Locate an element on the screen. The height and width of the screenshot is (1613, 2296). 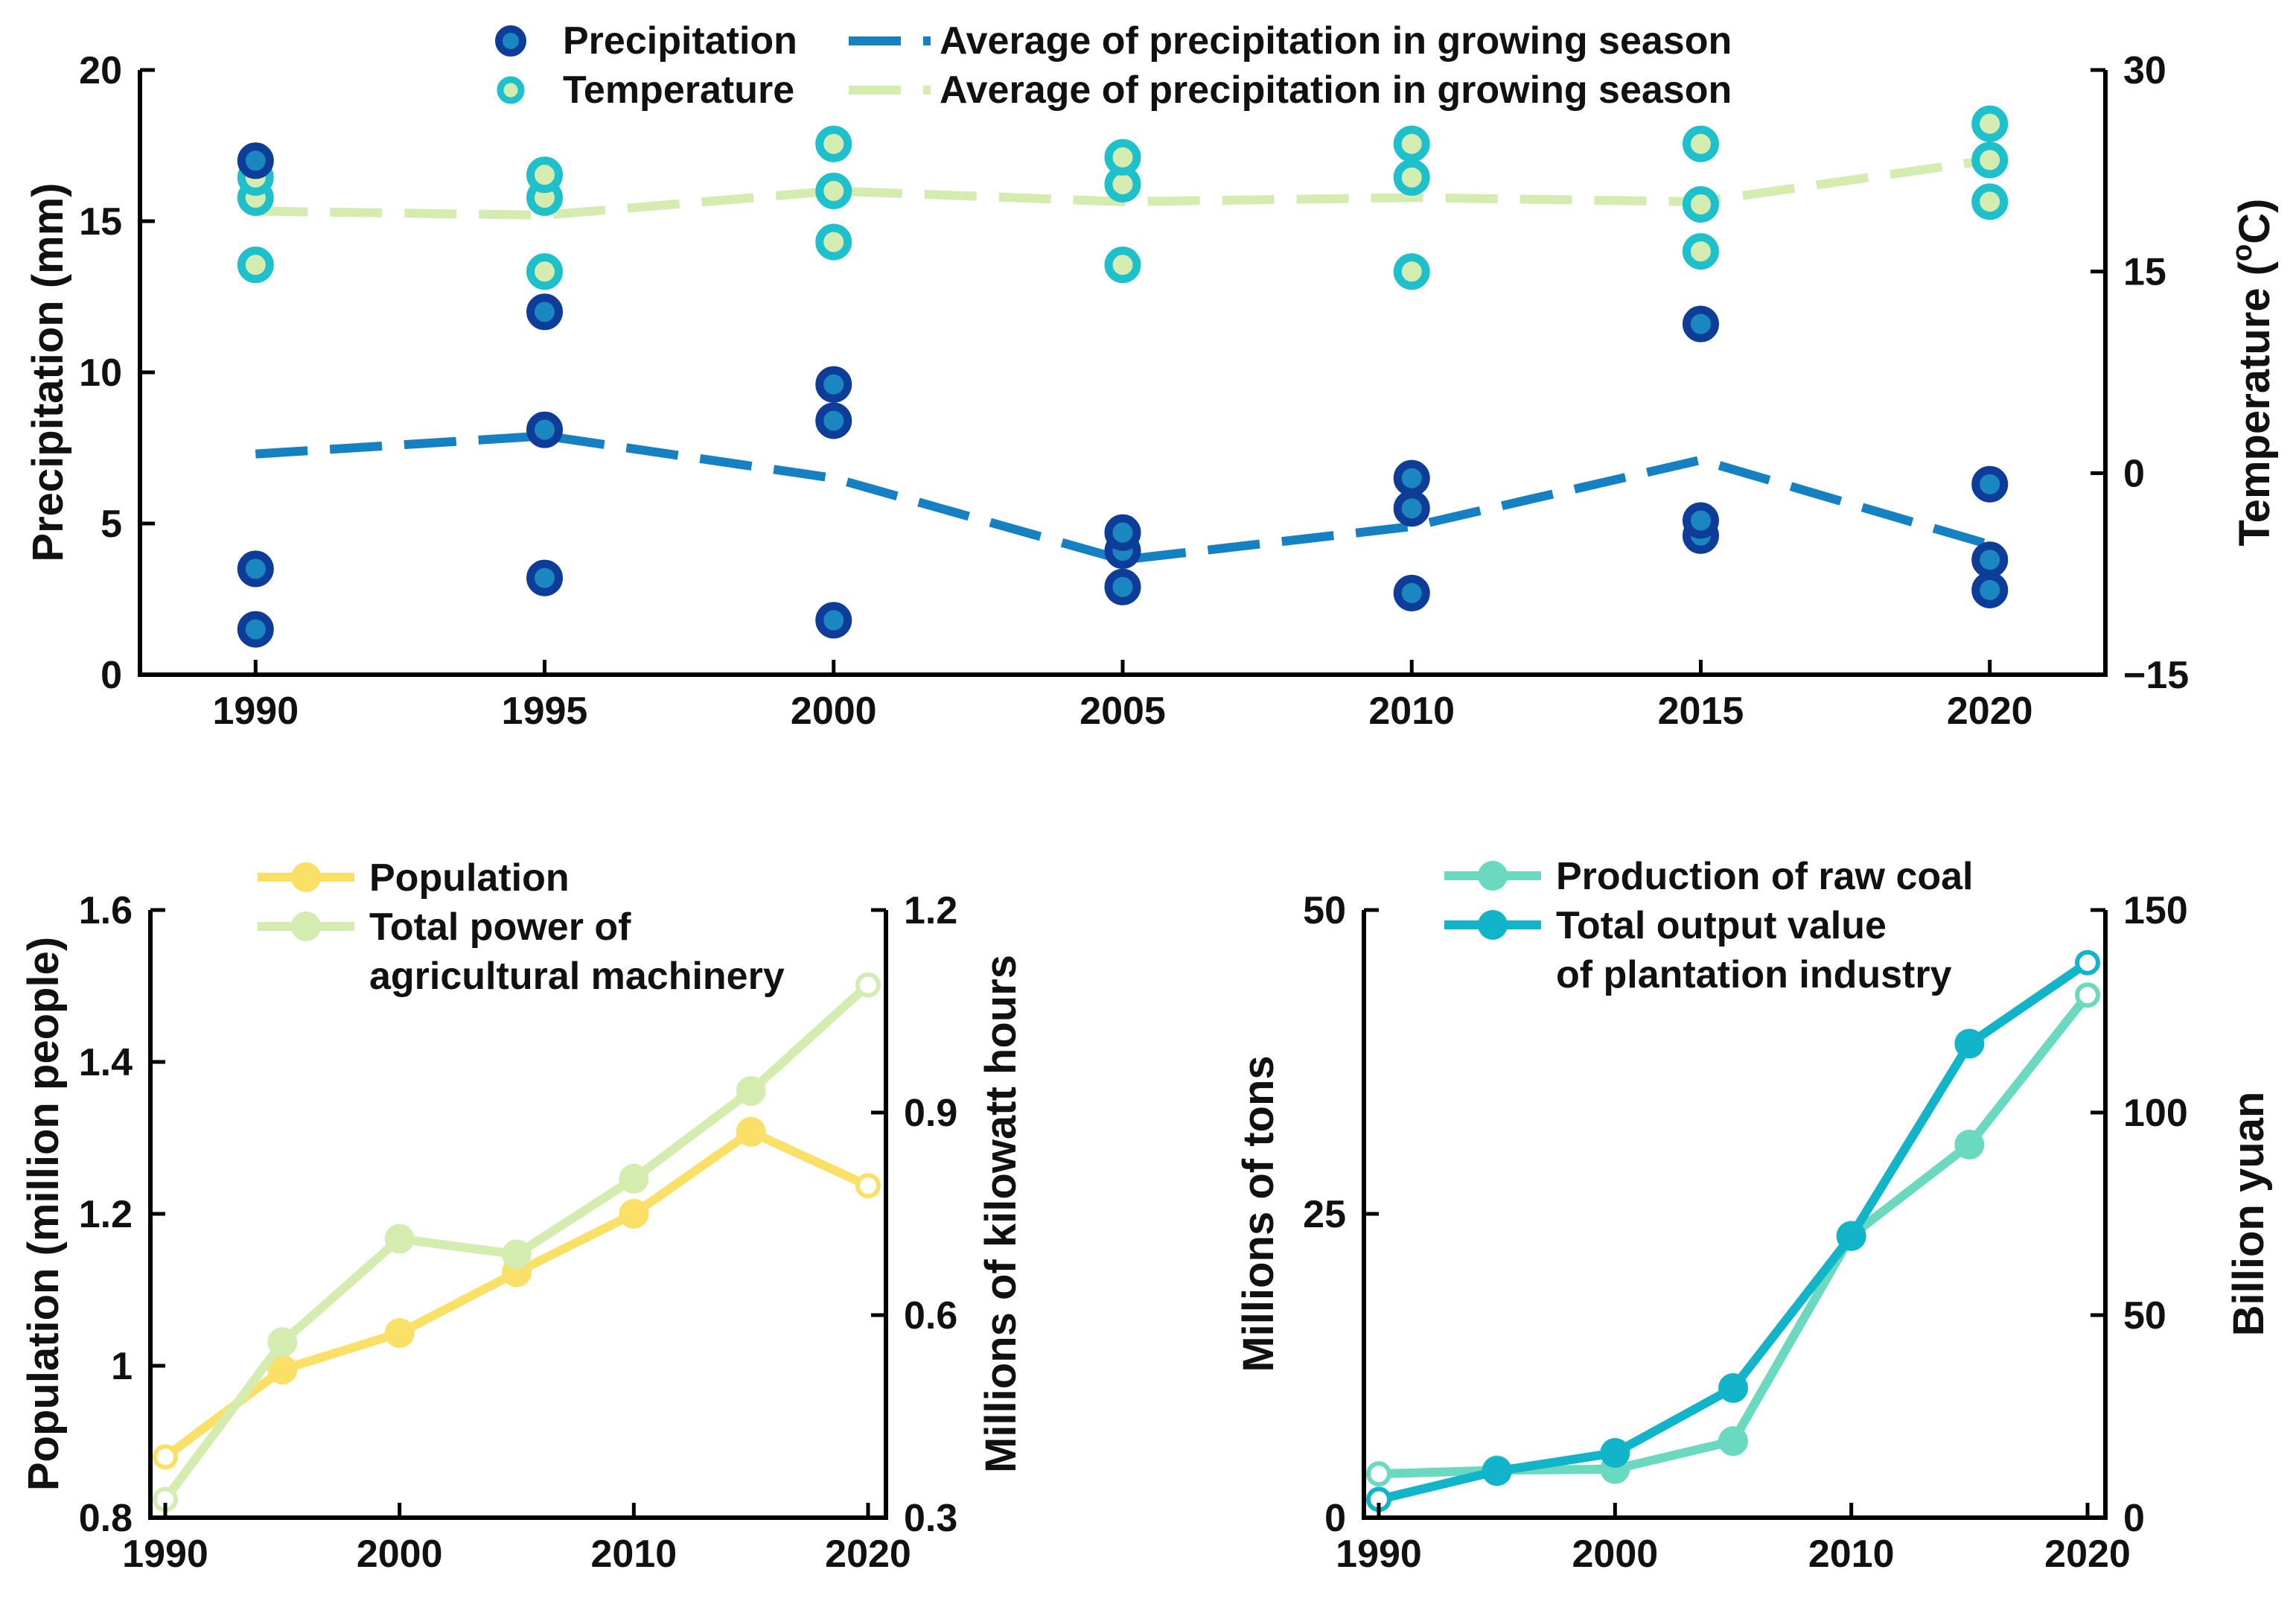
legend-temp-label: Temperature is located at coordinates (678, 90).